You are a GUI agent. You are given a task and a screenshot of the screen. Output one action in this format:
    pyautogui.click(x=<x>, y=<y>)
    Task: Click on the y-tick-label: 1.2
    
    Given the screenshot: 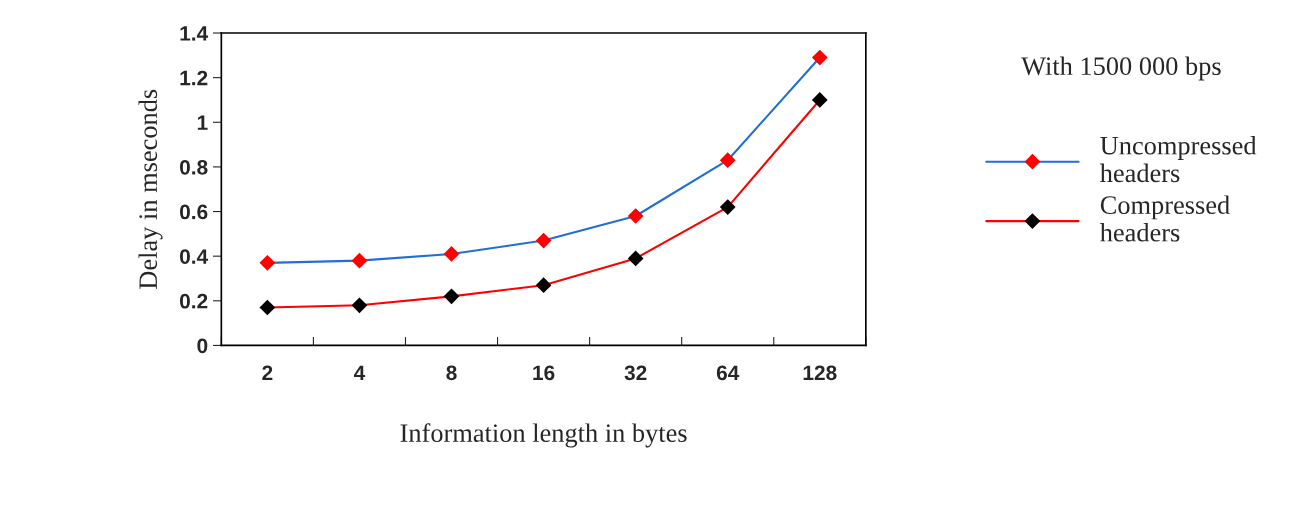 What is the action you would take?
    pyautogui.click(x=194, y=78)
    